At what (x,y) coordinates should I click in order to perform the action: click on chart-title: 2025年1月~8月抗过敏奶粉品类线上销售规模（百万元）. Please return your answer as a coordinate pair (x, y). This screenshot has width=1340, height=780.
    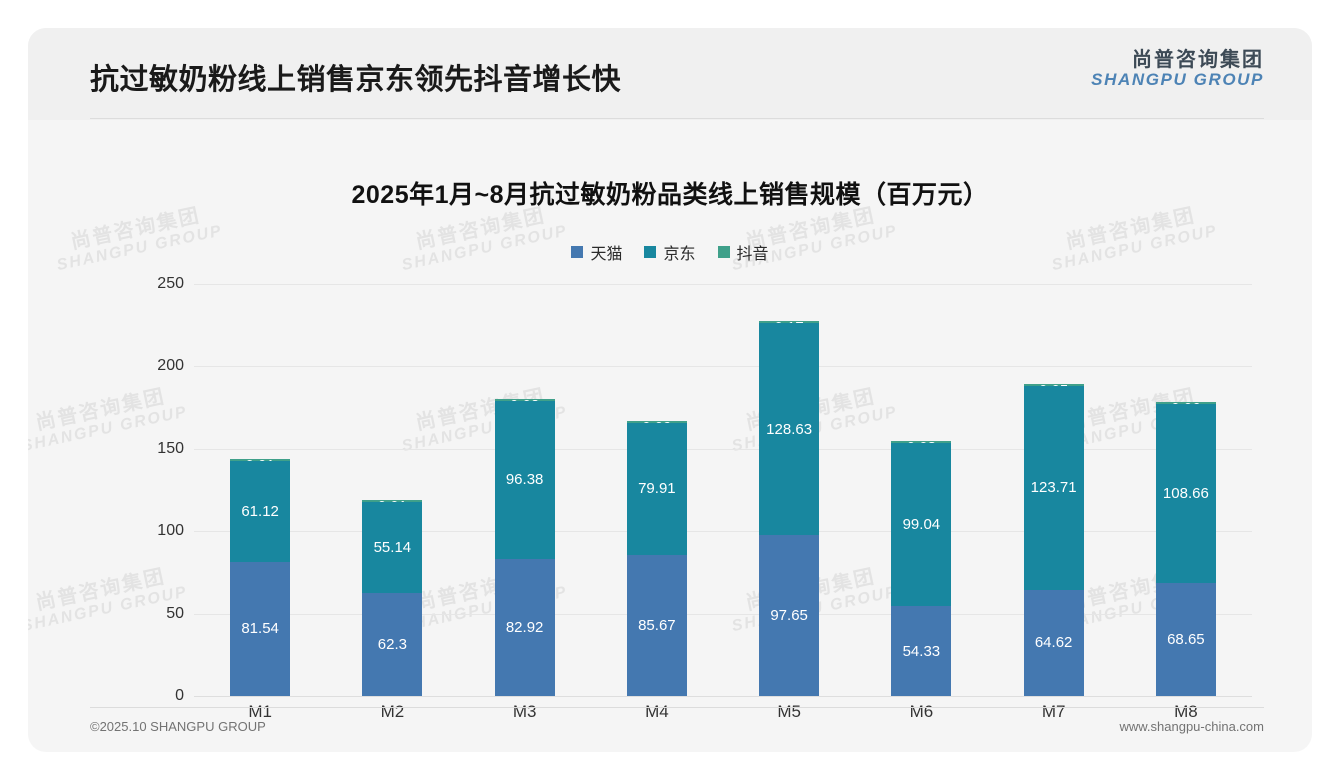
    Looking at the image, I should click on (670, 195).